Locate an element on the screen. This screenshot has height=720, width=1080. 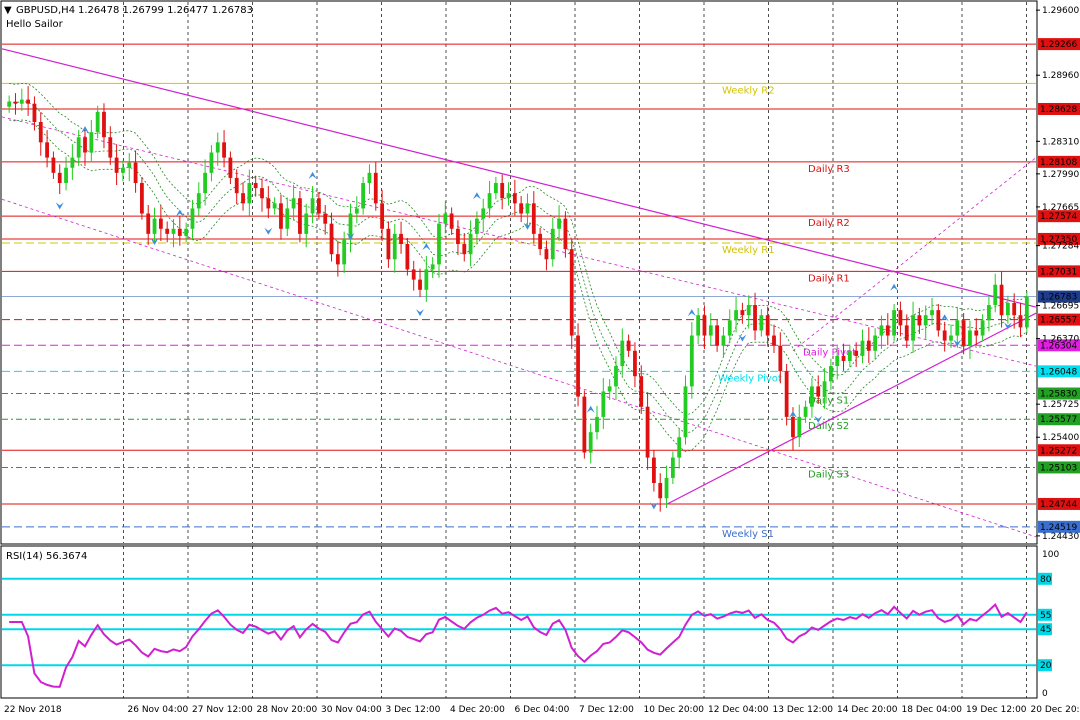
level-name-label: Daily R2 is located at coordinates (829, 223).